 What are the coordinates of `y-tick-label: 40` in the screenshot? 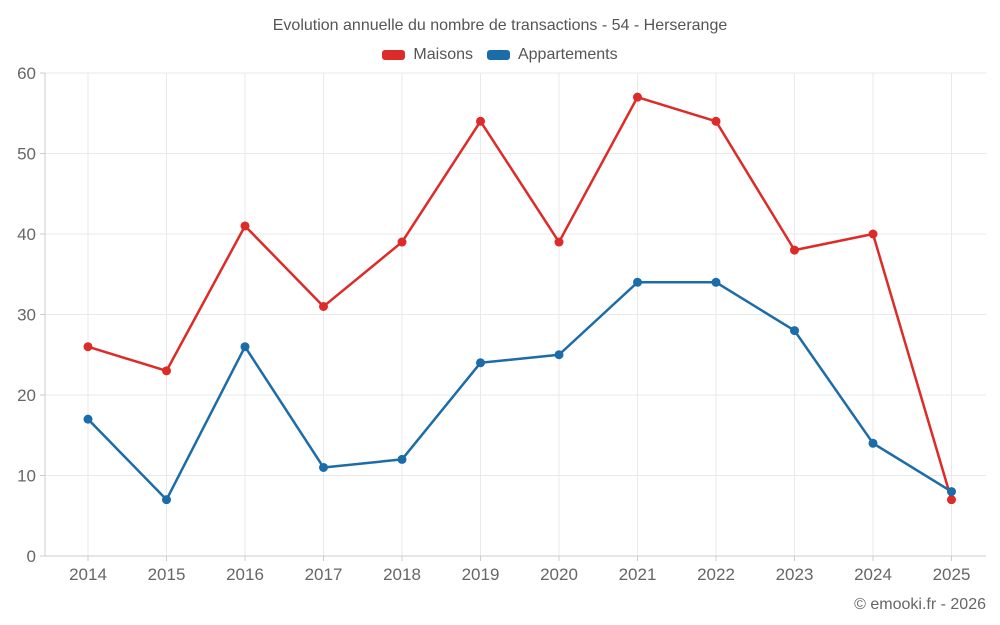 It's located at (26, 234).